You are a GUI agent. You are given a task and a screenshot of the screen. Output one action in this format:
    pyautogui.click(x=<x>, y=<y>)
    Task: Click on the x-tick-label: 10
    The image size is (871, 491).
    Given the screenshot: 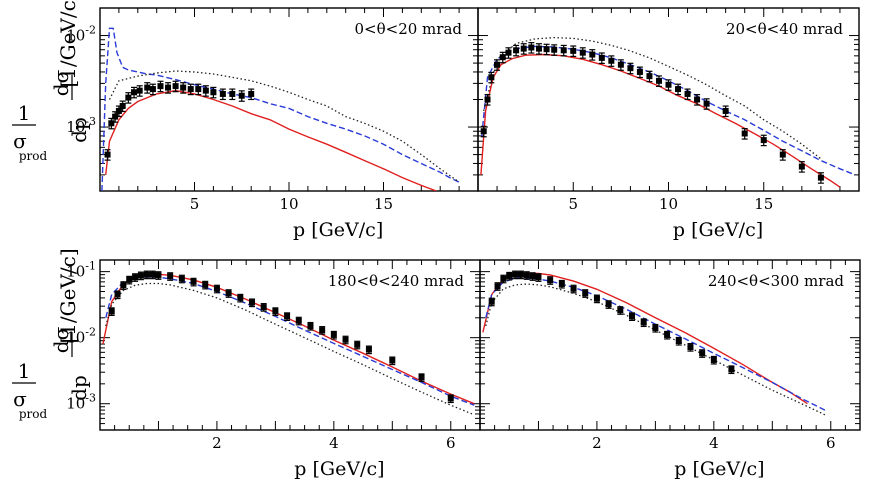 What is the action you would take?
    pyautogui.click(x=288, y=204)
    